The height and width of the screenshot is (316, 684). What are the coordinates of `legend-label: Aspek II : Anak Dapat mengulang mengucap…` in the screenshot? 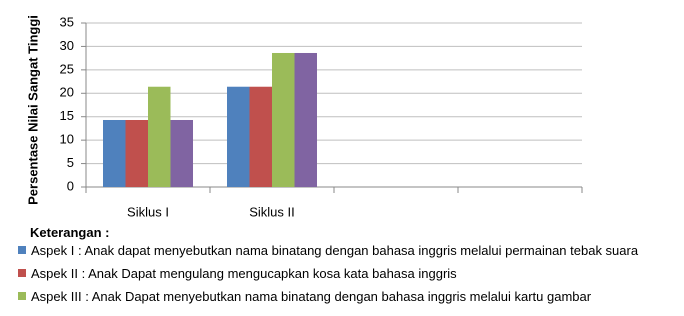 It's located at (244, 273).